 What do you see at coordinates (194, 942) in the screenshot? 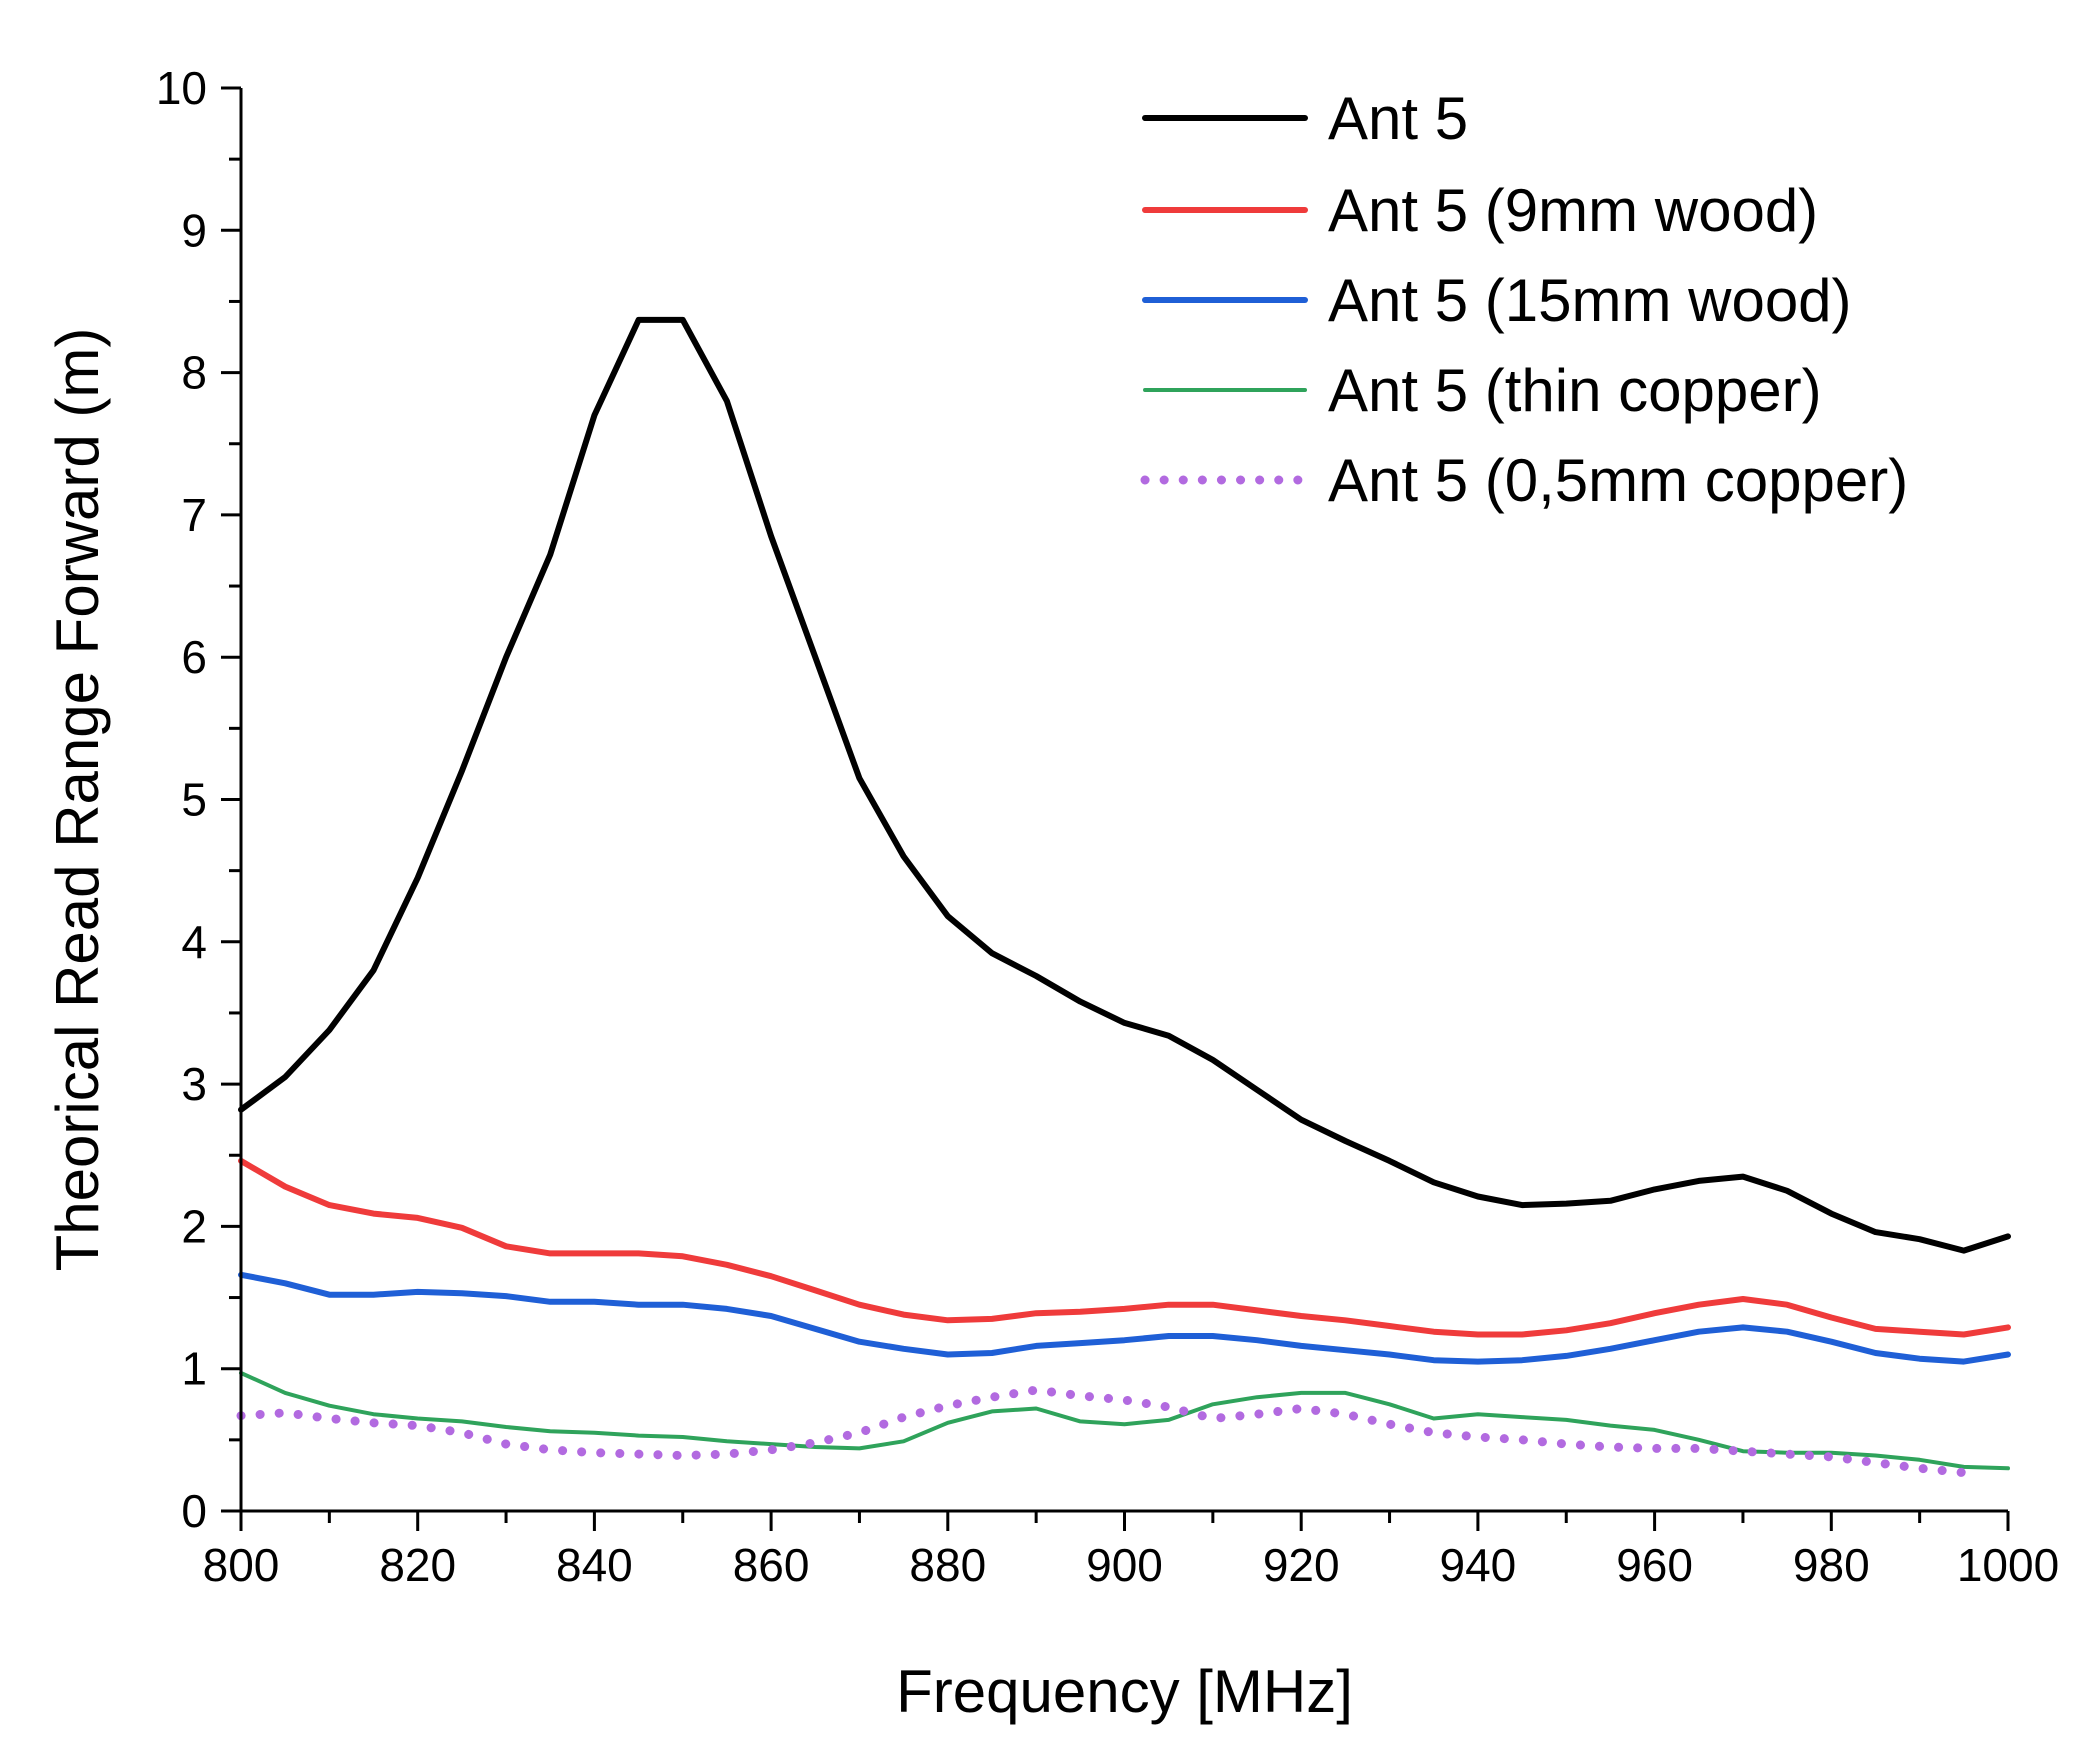
I see `y-tick-label: 4` at bounding box center [194, 942].